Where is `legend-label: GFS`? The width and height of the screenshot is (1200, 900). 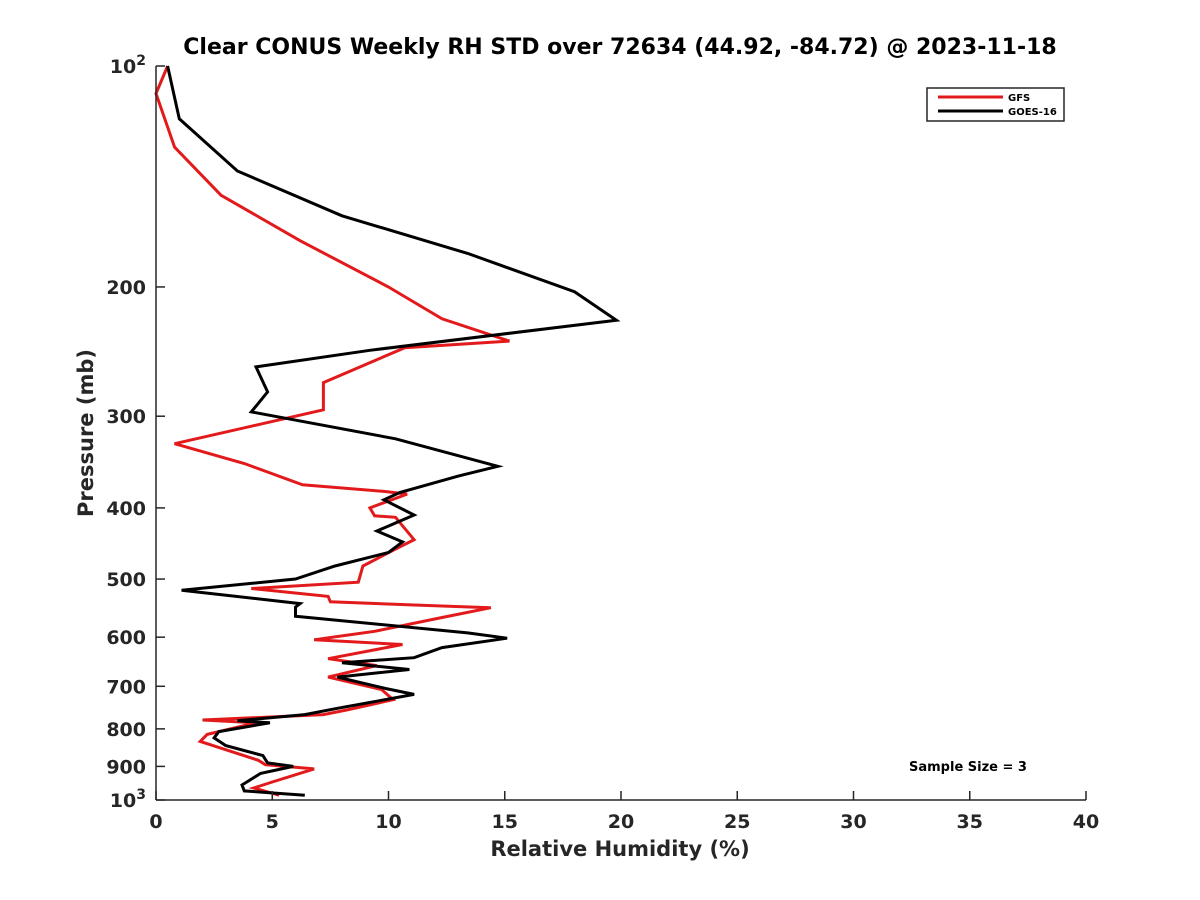
legend-label: GFS is located at coordinates (1019, 98).